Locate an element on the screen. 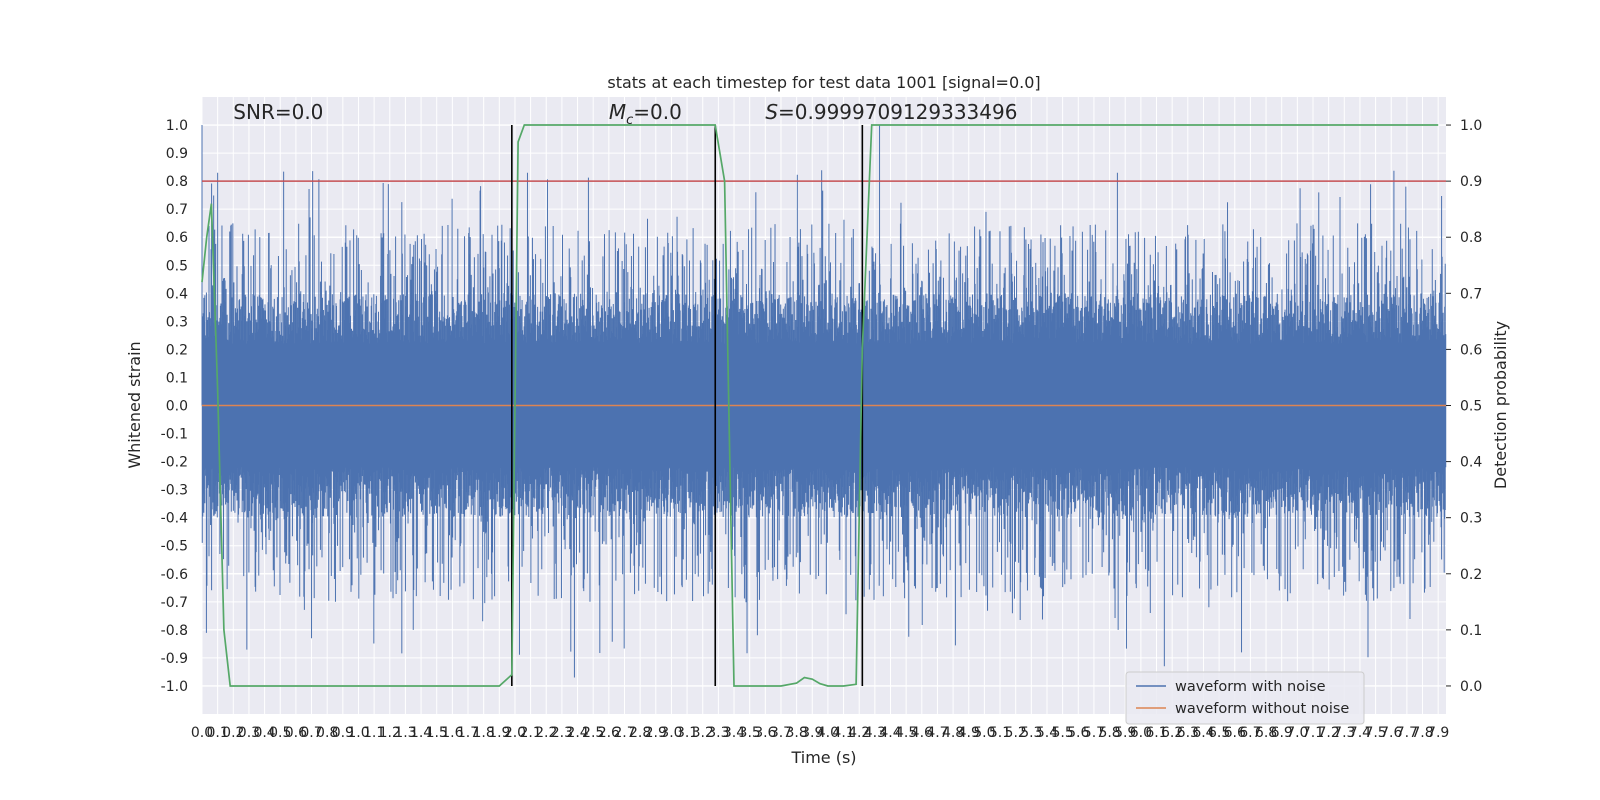 The height and width of the screenshot is (800, 1600). x-tick-label: 3.7 is located at coordinates (781, 733).